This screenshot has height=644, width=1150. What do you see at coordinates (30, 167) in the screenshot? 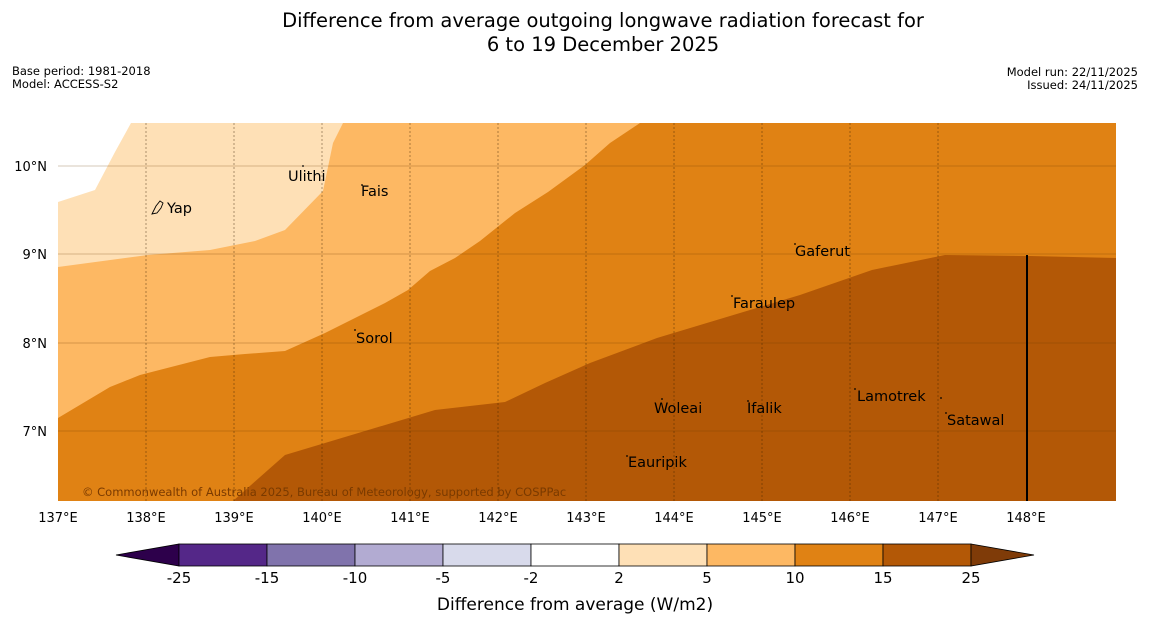
I see `lat-label-10n: 10°N` at bounding box center [30, 167].